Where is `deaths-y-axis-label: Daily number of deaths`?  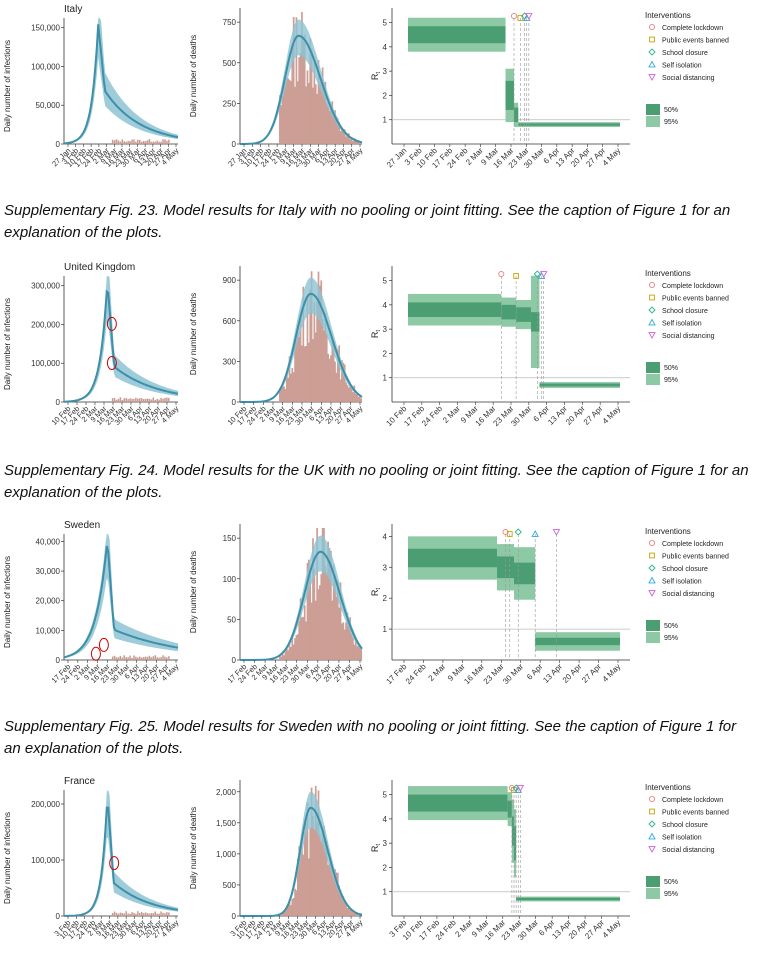 deaths-y-axis-label: Daily number of deaths is located at coordinates (193, 592).